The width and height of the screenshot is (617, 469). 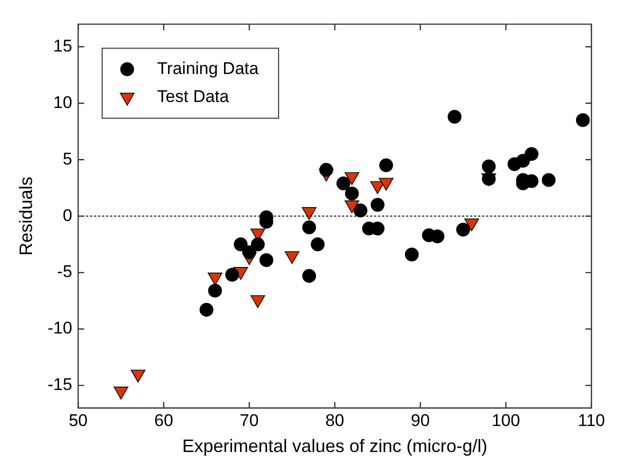 I want to click on legend-label: Training Data, so click(x=208, y=68).